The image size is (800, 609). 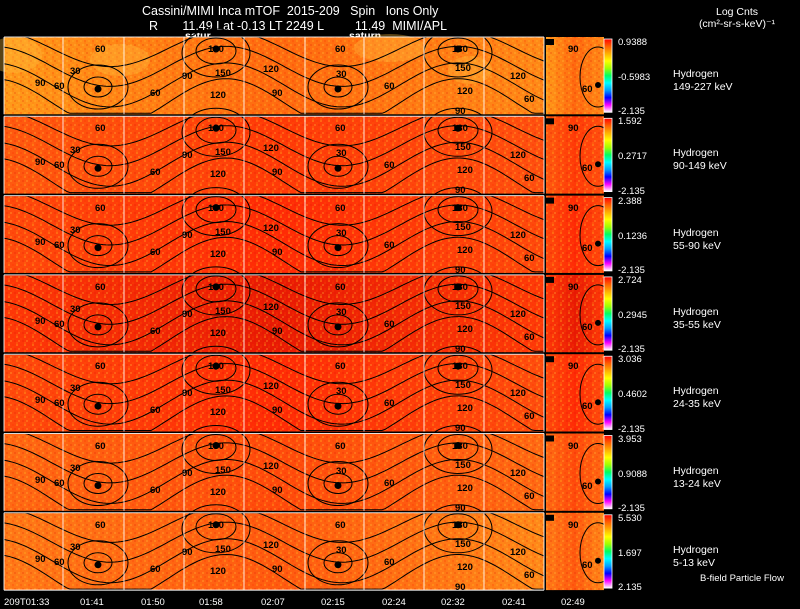 What do you see at coordinates (633, 236) in the screenshot?
I see `colorbar-tick: 0.1236` at bounding box center [633, 236].